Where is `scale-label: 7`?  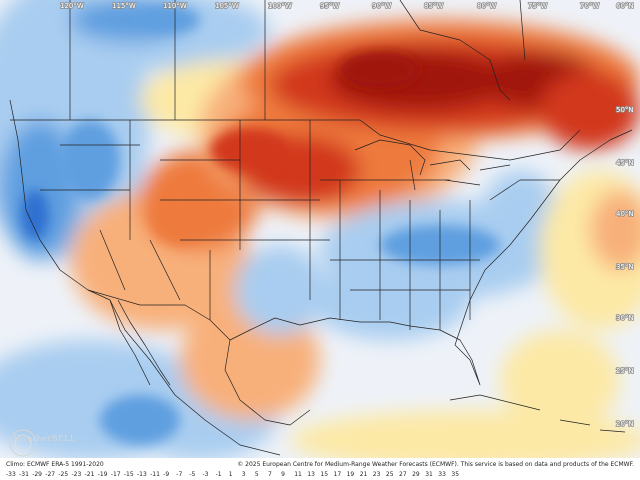
scale-label: 7 is located at coordinates (270, 474).